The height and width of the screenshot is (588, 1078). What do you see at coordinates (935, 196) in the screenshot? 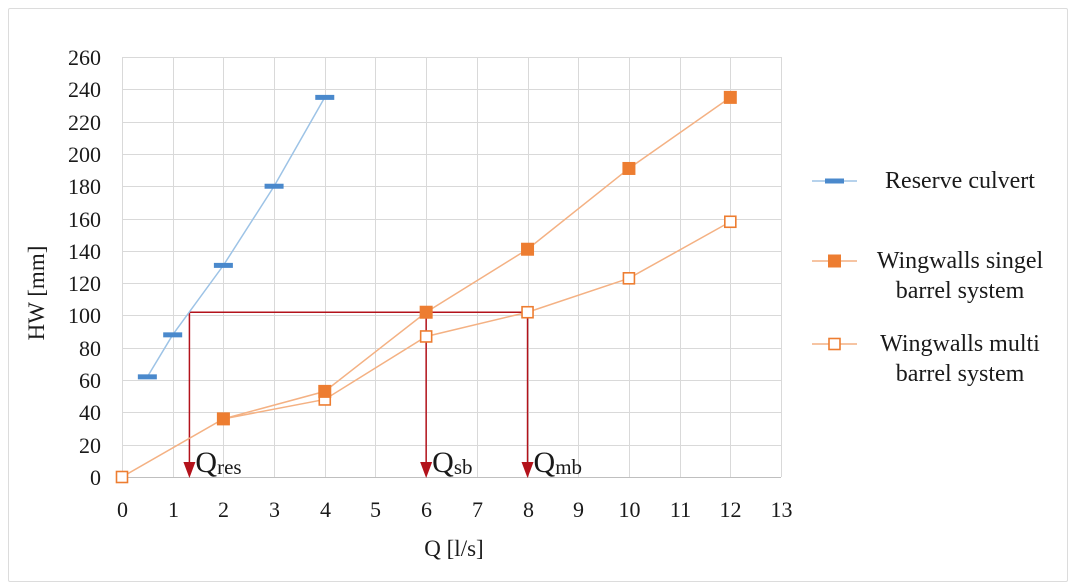
I see `legend-item-reserve-culvert: Reserve culvert` at bounding box center [935, 196].